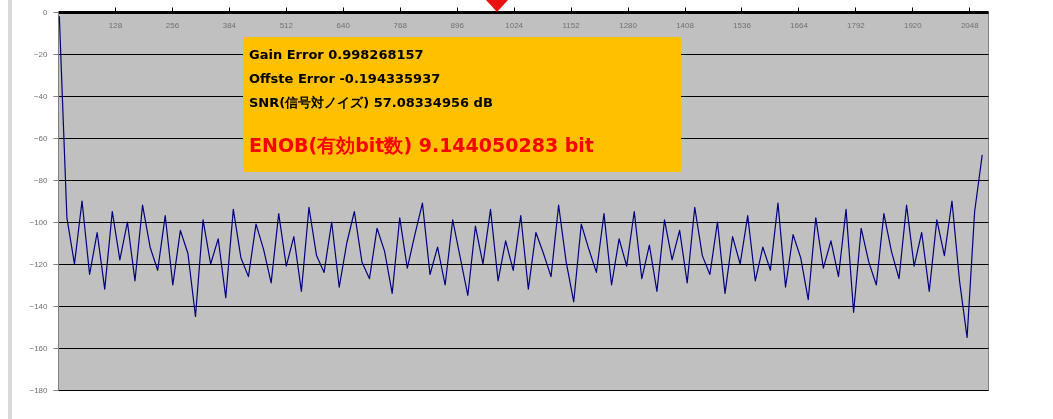 Image resolution: width=1053 pixels, height=419 pixels. Describe the element at coordinates (422, 145) in the screenshot. I see `annotation: ENOB(有効bit数) 9.144050283 bit` at that location.